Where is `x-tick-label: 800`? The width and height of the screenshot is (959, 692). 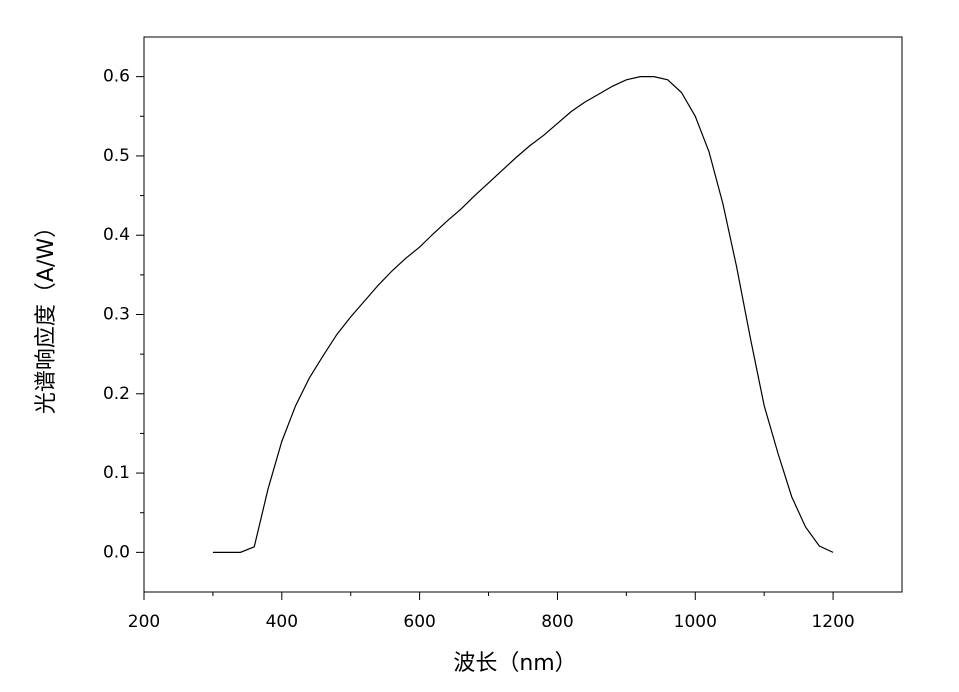
x-tick-label: 800 is located at coordinates (557, 622).